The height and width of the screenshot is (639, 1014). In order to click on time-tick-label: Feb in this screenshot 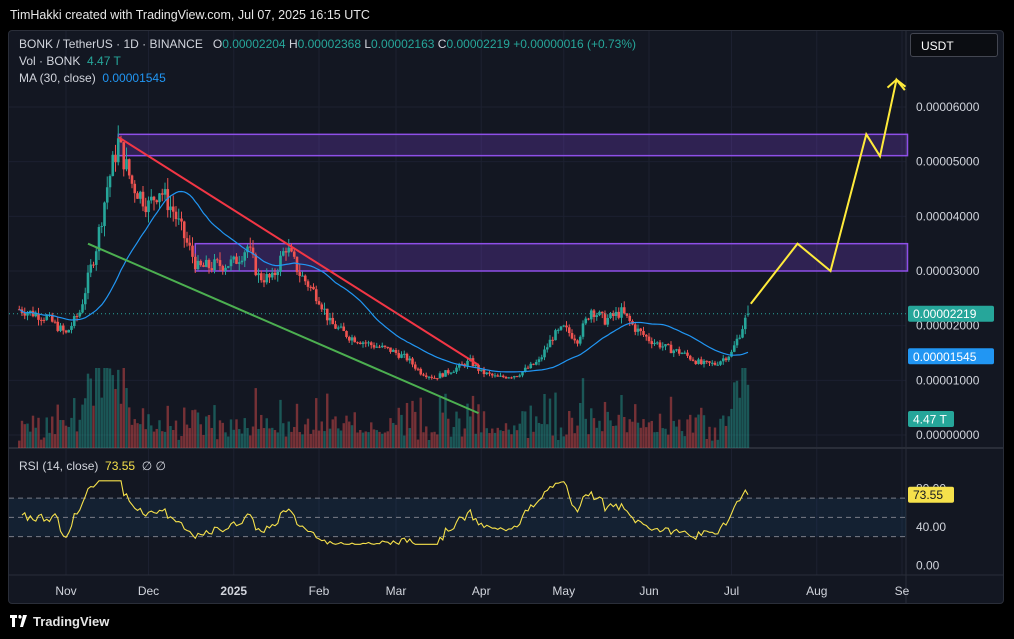, I will do `click(319, 591)`.